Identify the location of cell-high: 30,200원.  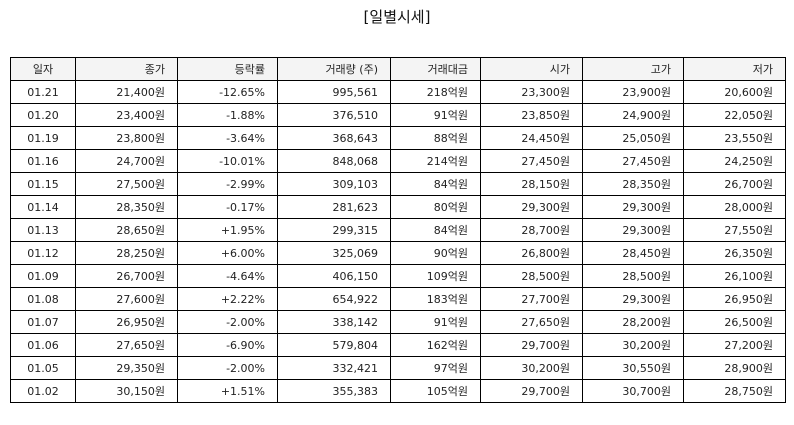
(633, 345).